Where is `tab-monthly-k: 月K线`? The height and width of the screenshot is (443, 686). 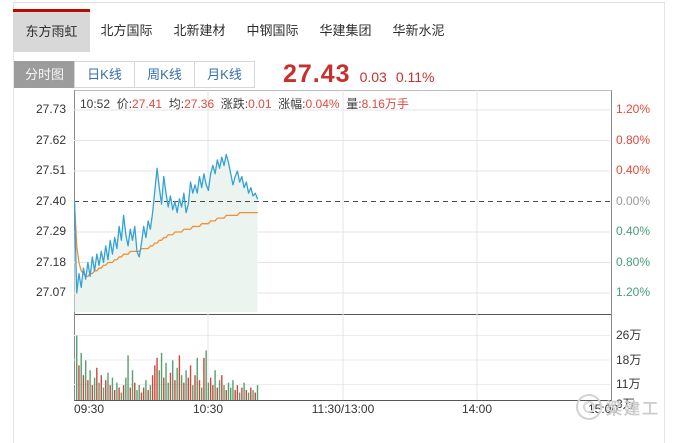 tab-monthly-k: 月K线 is located at coordinates (224, 74).